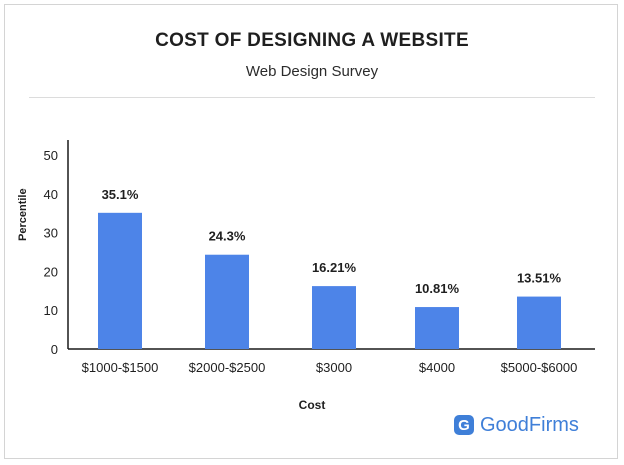 The height and width of the screenshot is (465, 624). Describe the element at coordinates (312, 71) in the screenshot. I see `chart-subtitle: Web Design Survey` at that location.